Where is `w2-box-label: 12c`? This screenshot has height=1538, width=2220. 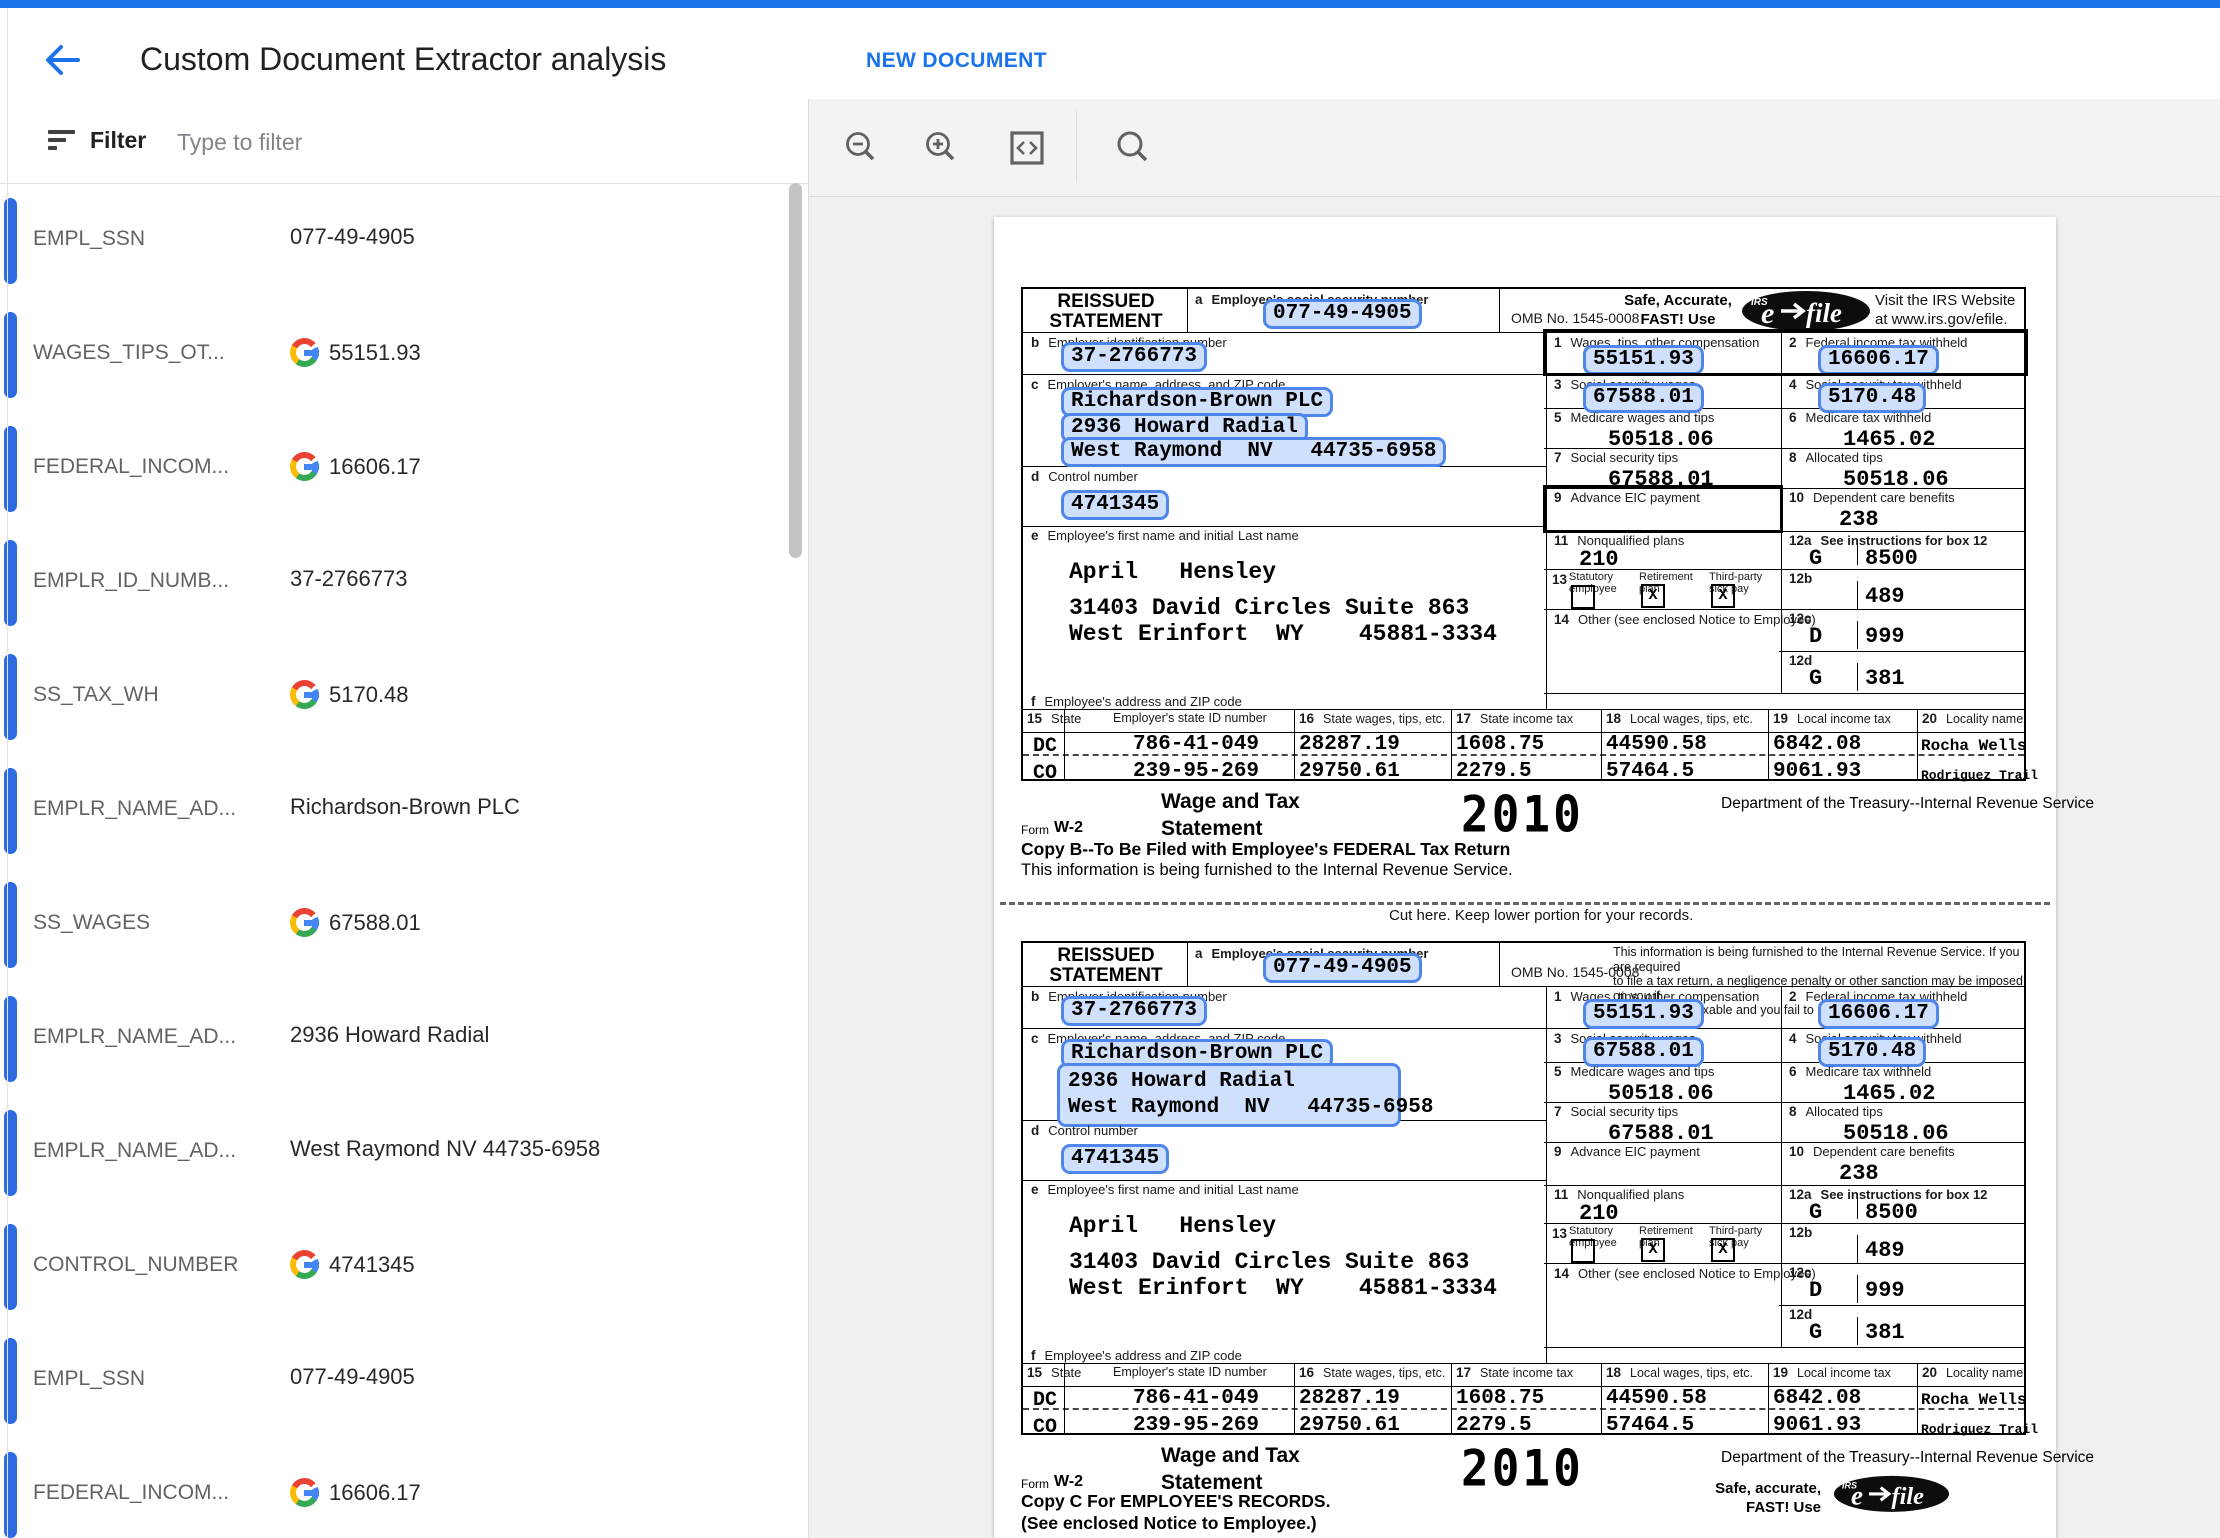 w2-box-label: 12c is located at coordinates (1800, 1272).